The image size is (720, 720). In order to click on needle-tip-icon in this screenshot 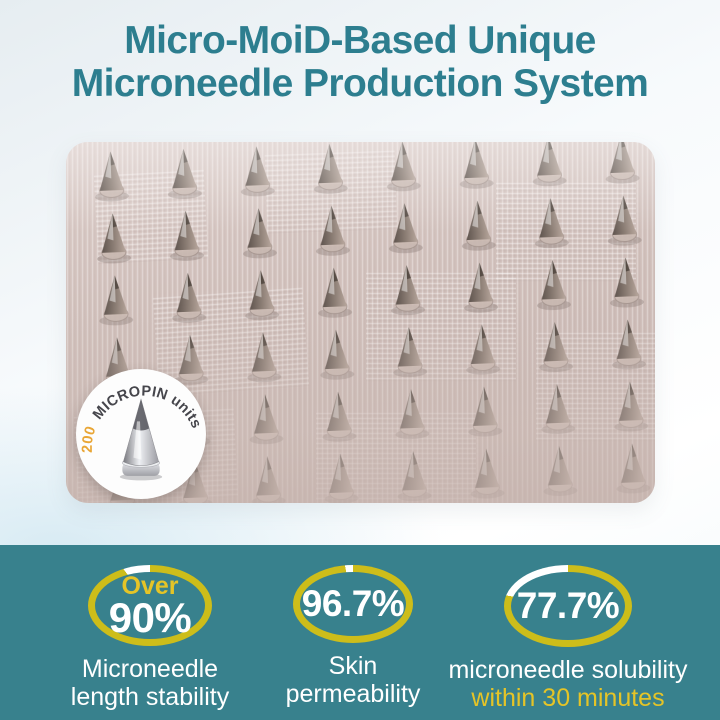, I will do `click(141, 439)`.